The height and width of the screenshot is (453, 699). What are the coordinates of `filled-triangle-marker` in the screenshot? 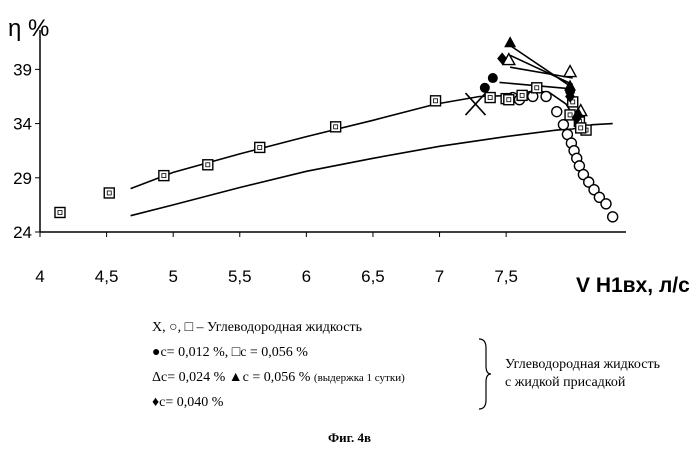 It's located at (510, 41).